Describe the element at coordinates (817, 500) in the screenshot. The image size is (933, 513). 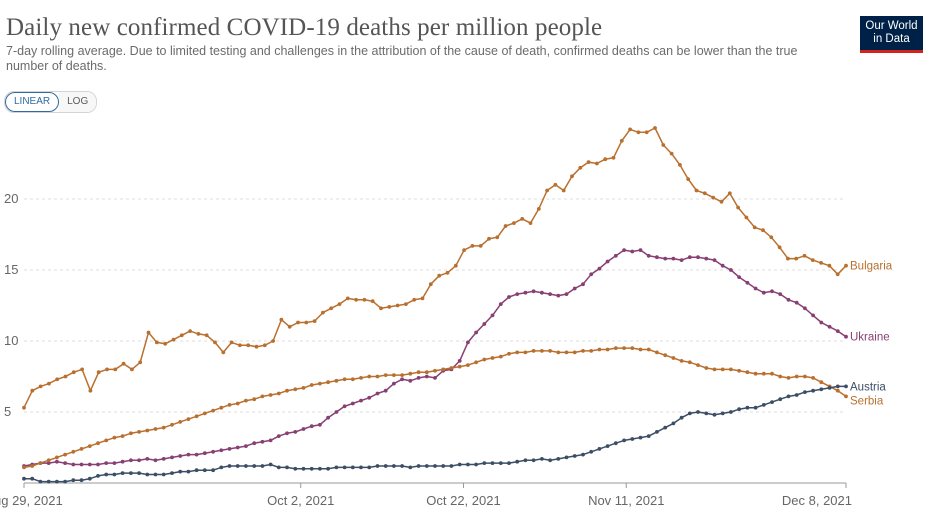
I see `x-tick-label: Dec 8, 2021` at that location.